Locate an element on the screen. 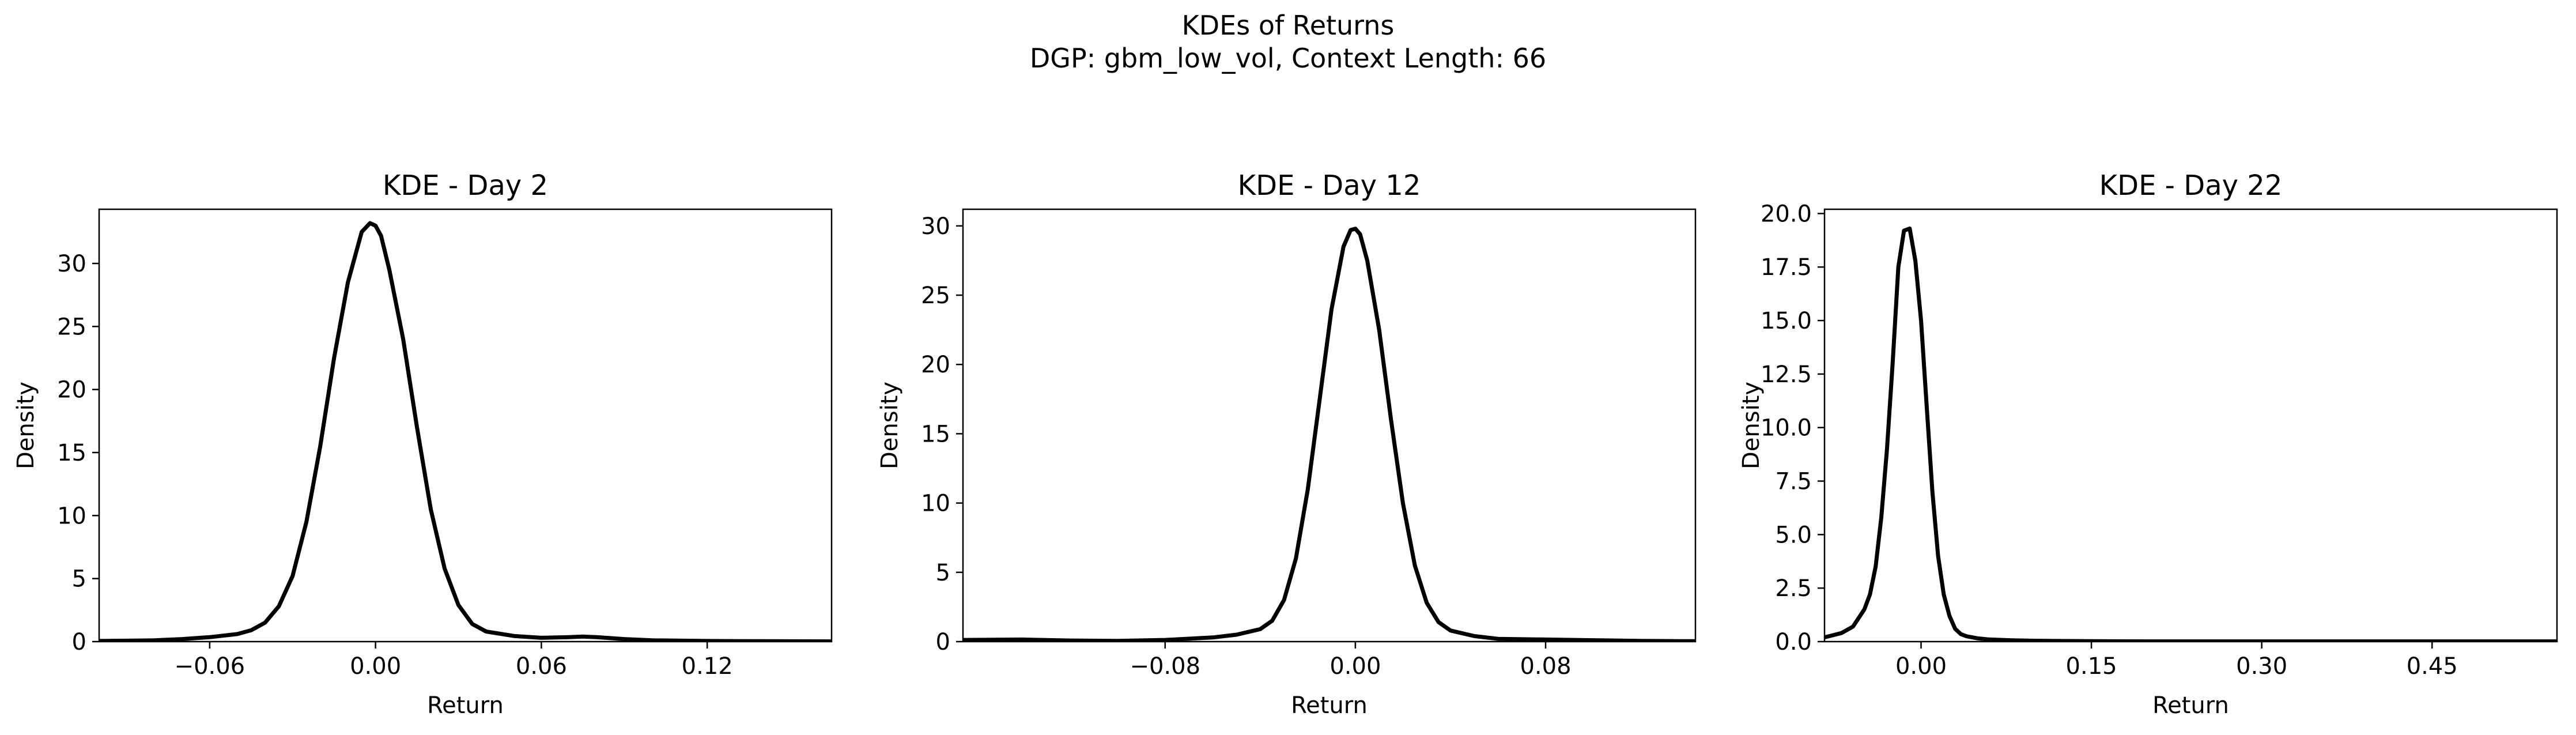 Image resolution: width=2576 pixels, height=735 pixels. x-tick-label: 0.45 is located at coordinates (2432, 666).